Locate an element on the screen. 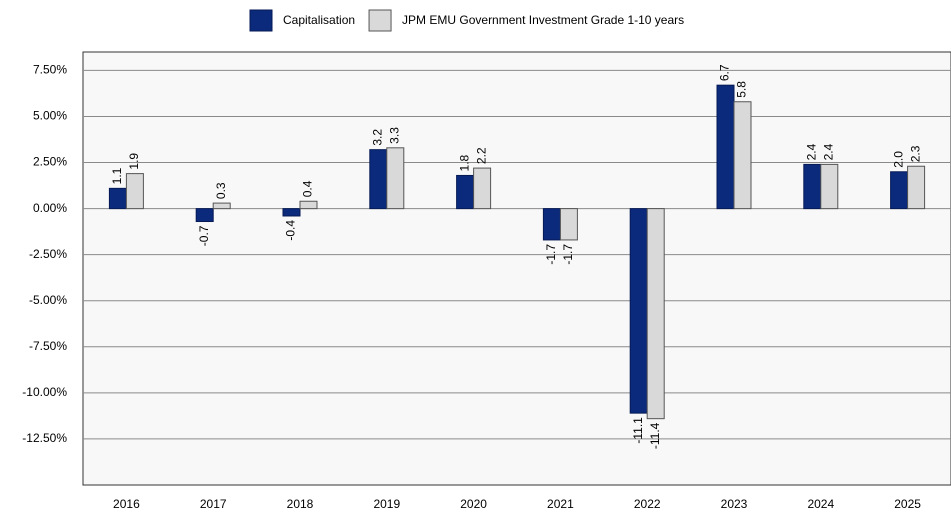 Image resolution: width=951 pixels, height=512 pixels. x-tick-label: 2022 is located at coordinates (647, 504).